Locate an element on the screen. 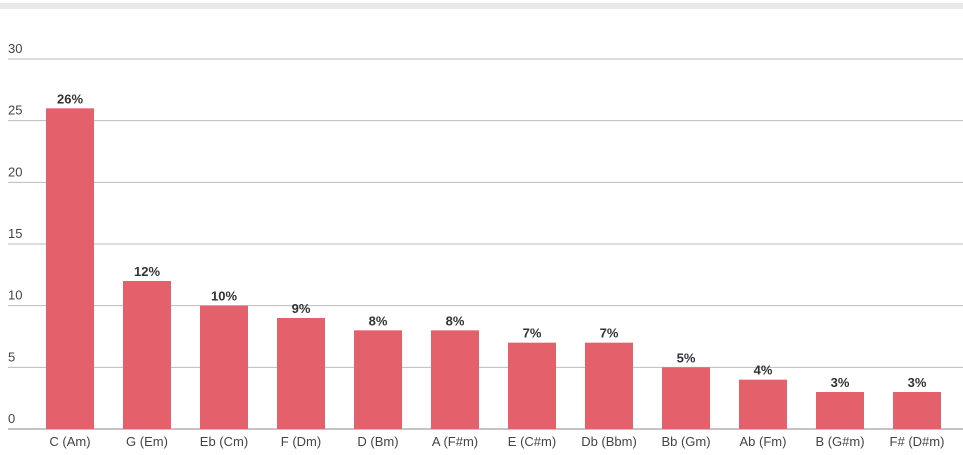 Image resolution: width=963 pixels, height=455 pixels. x-tick-label: D (Bm) is located at coordinates (377, 441).